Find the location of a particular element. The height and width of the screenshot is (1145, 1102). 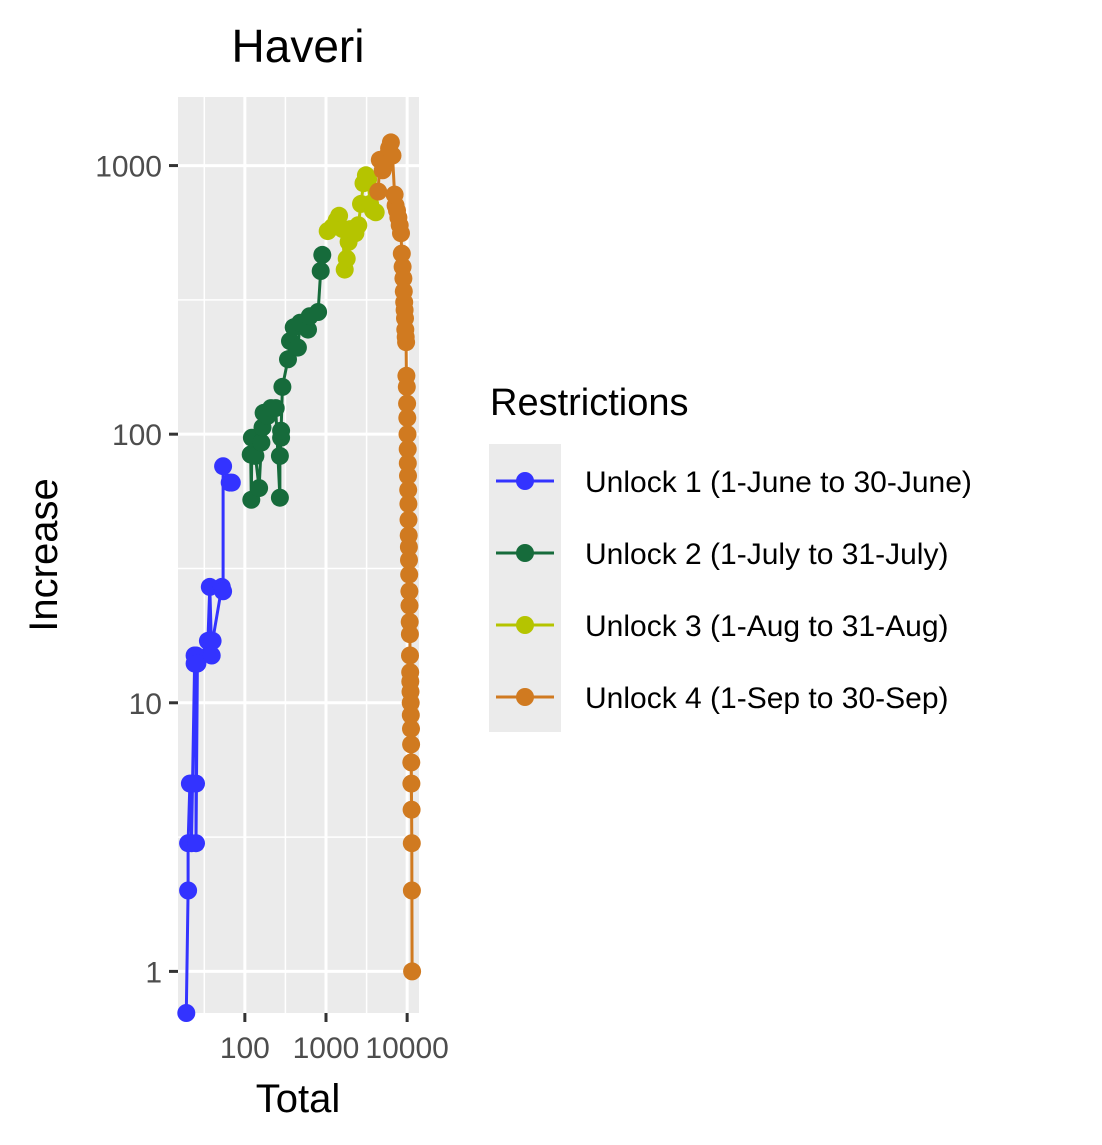

y-tick-label: 100 is located at coordinates (137, 435).